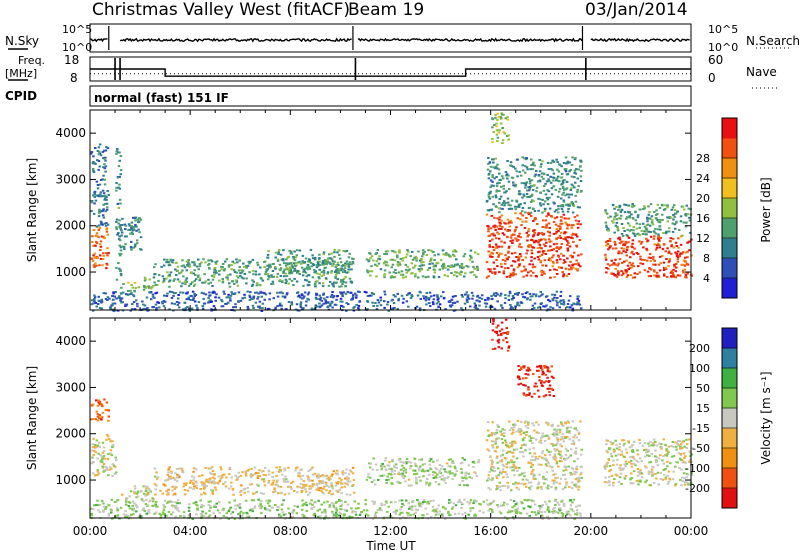  I want to click on noise-left-bottom: 10^0, so click(77, 47).